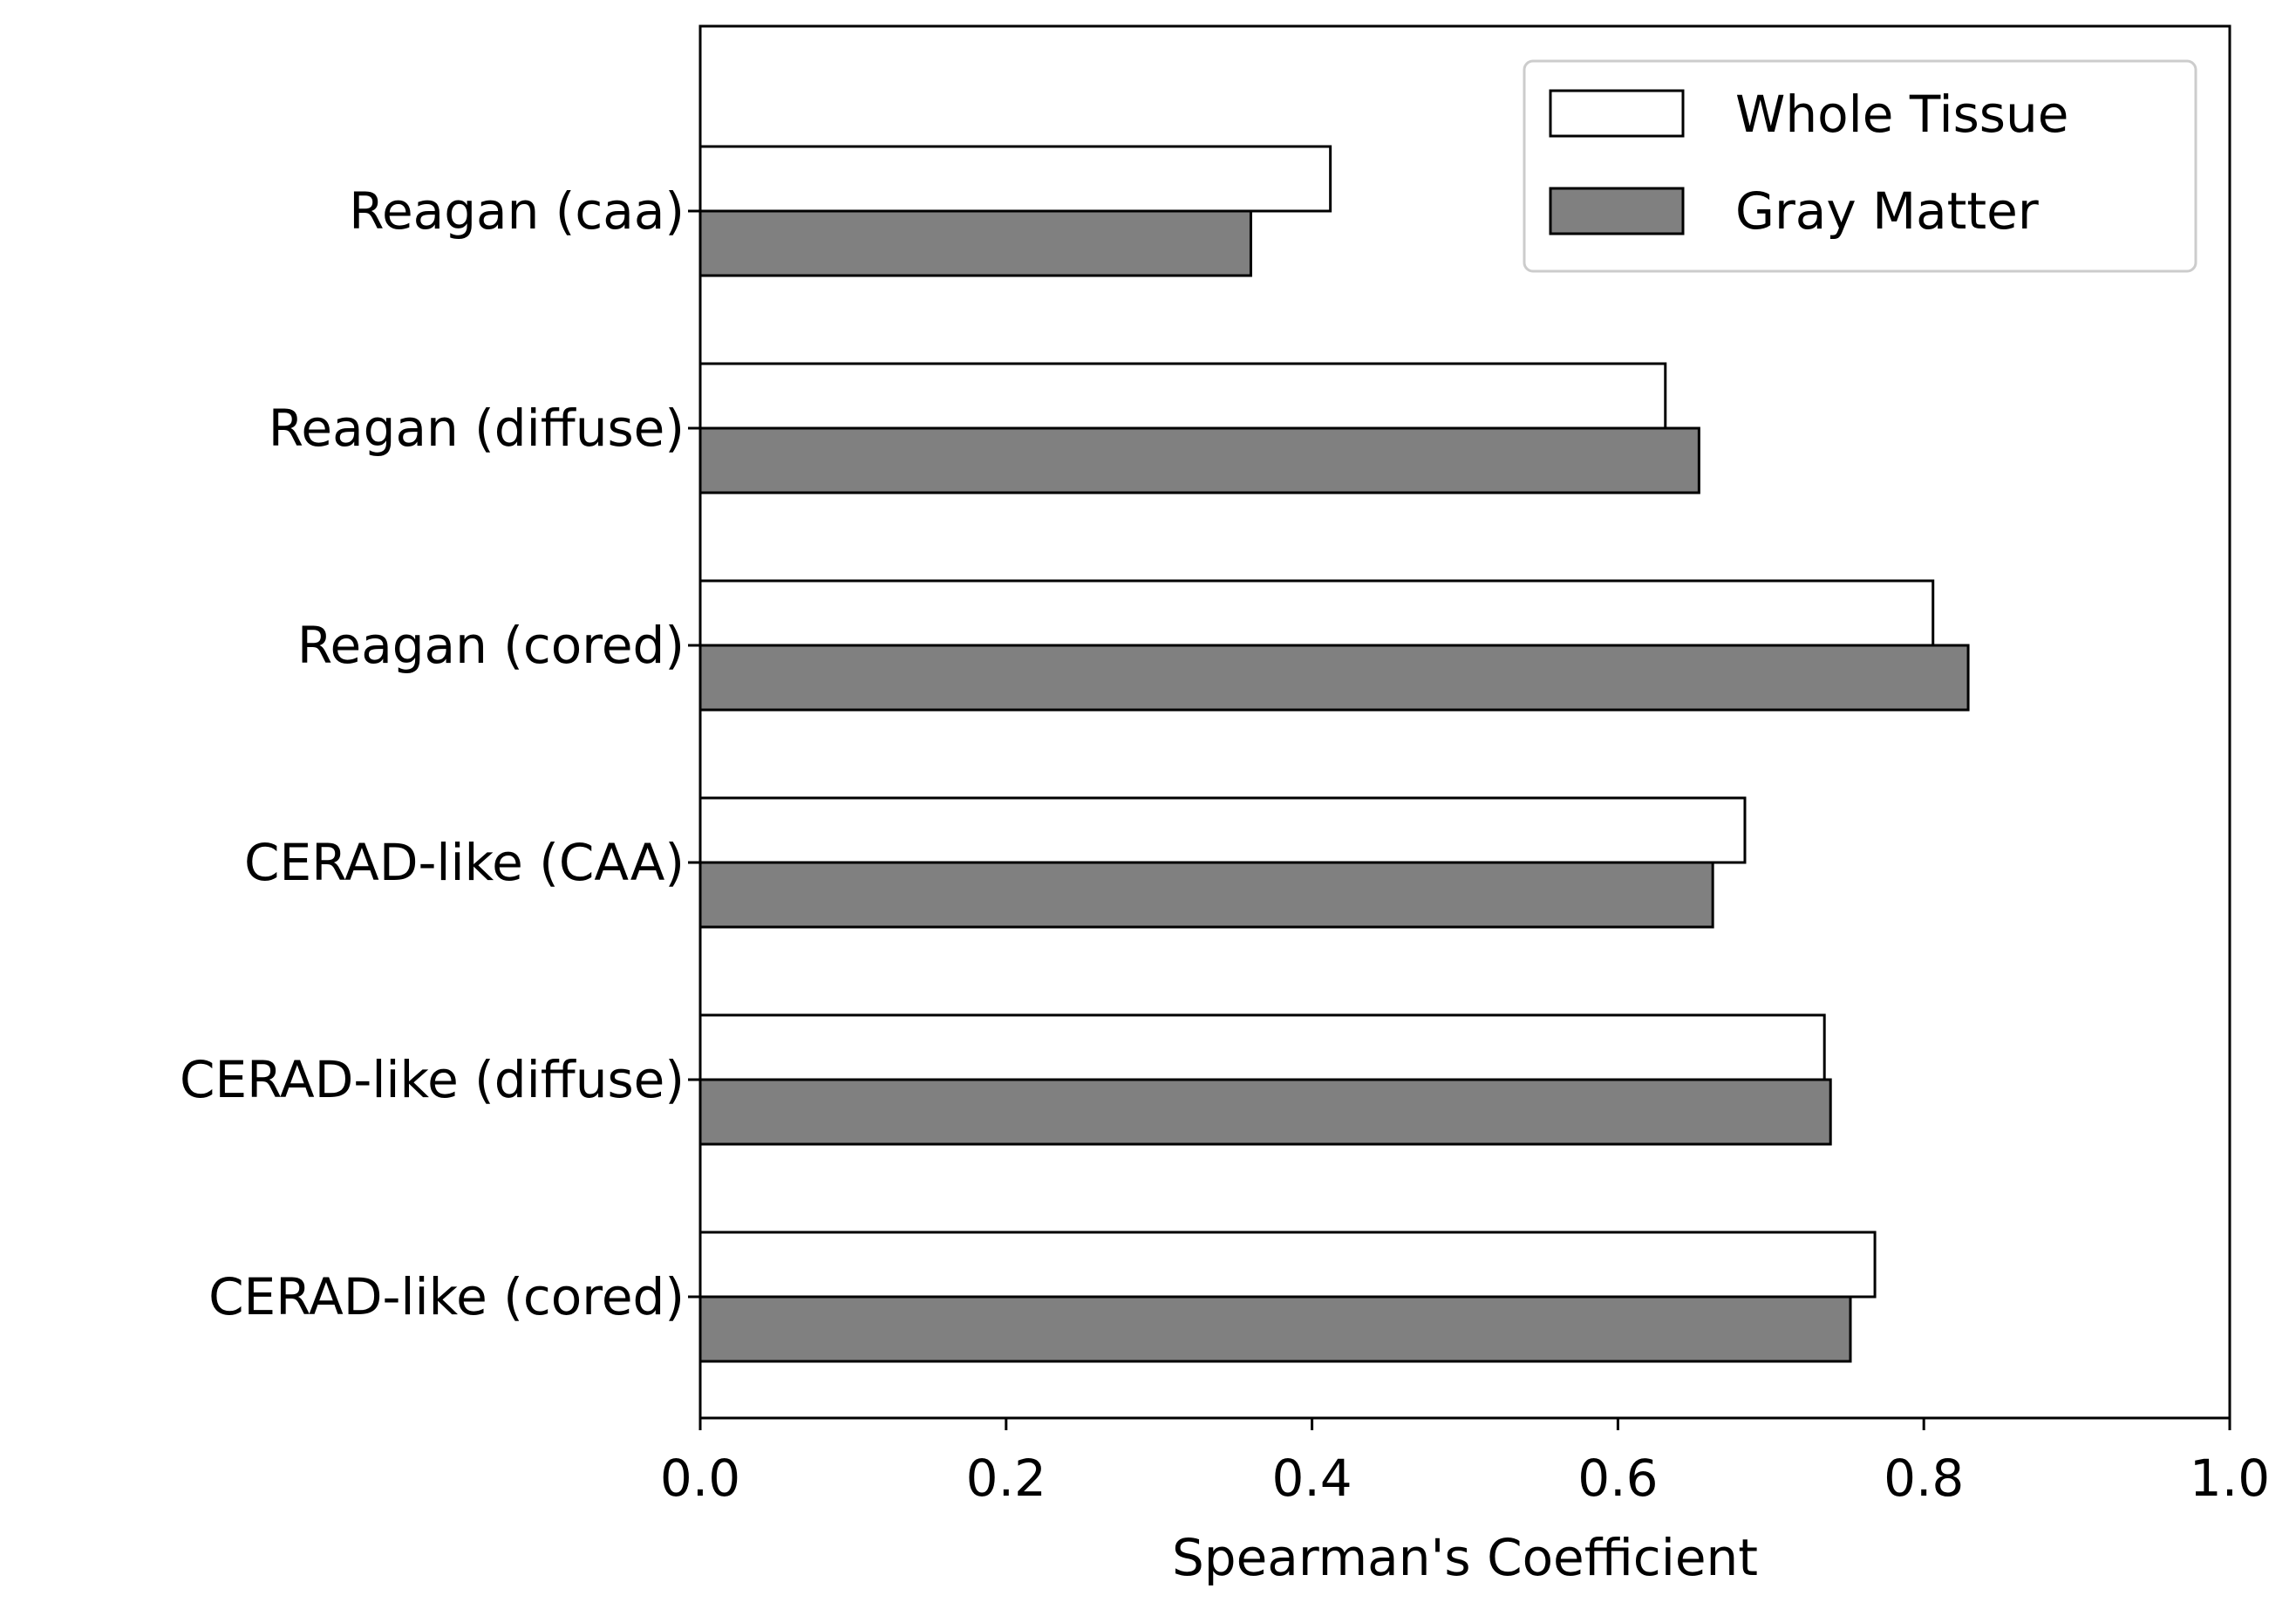  What do you see at coordinates (1465, 1557) in the screenshot?
I see `x-axis-label: Spearman's Coefficient` at bounding box center [1465, 1557].